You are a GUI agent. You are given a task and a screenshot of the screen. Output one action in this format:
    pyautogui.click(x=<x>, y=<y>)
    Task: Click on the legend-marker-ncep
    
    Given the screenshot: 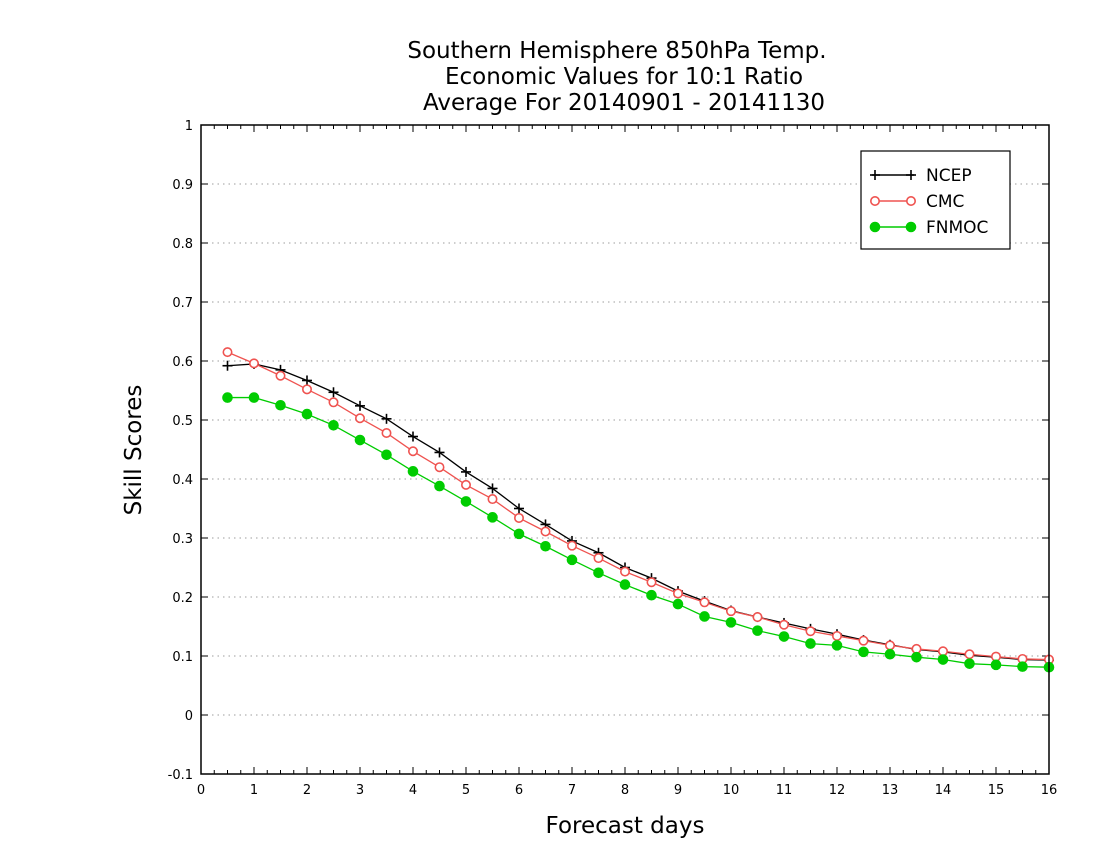 What is the action you would take?
    pyautogui.click(x=875, y=175)
    